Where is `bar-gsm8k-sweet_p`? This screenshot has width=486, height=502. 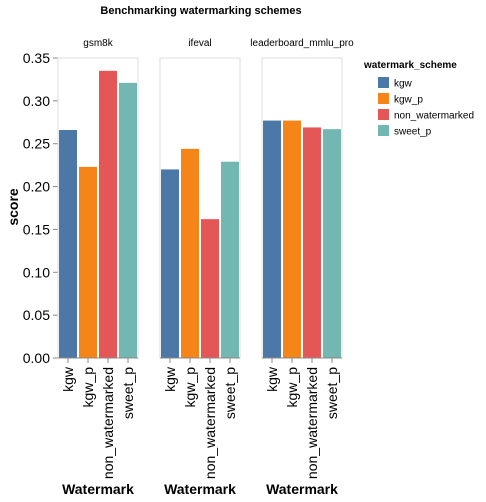 bar-gsm8k-sweet_p is located at coordinates (128, 220).